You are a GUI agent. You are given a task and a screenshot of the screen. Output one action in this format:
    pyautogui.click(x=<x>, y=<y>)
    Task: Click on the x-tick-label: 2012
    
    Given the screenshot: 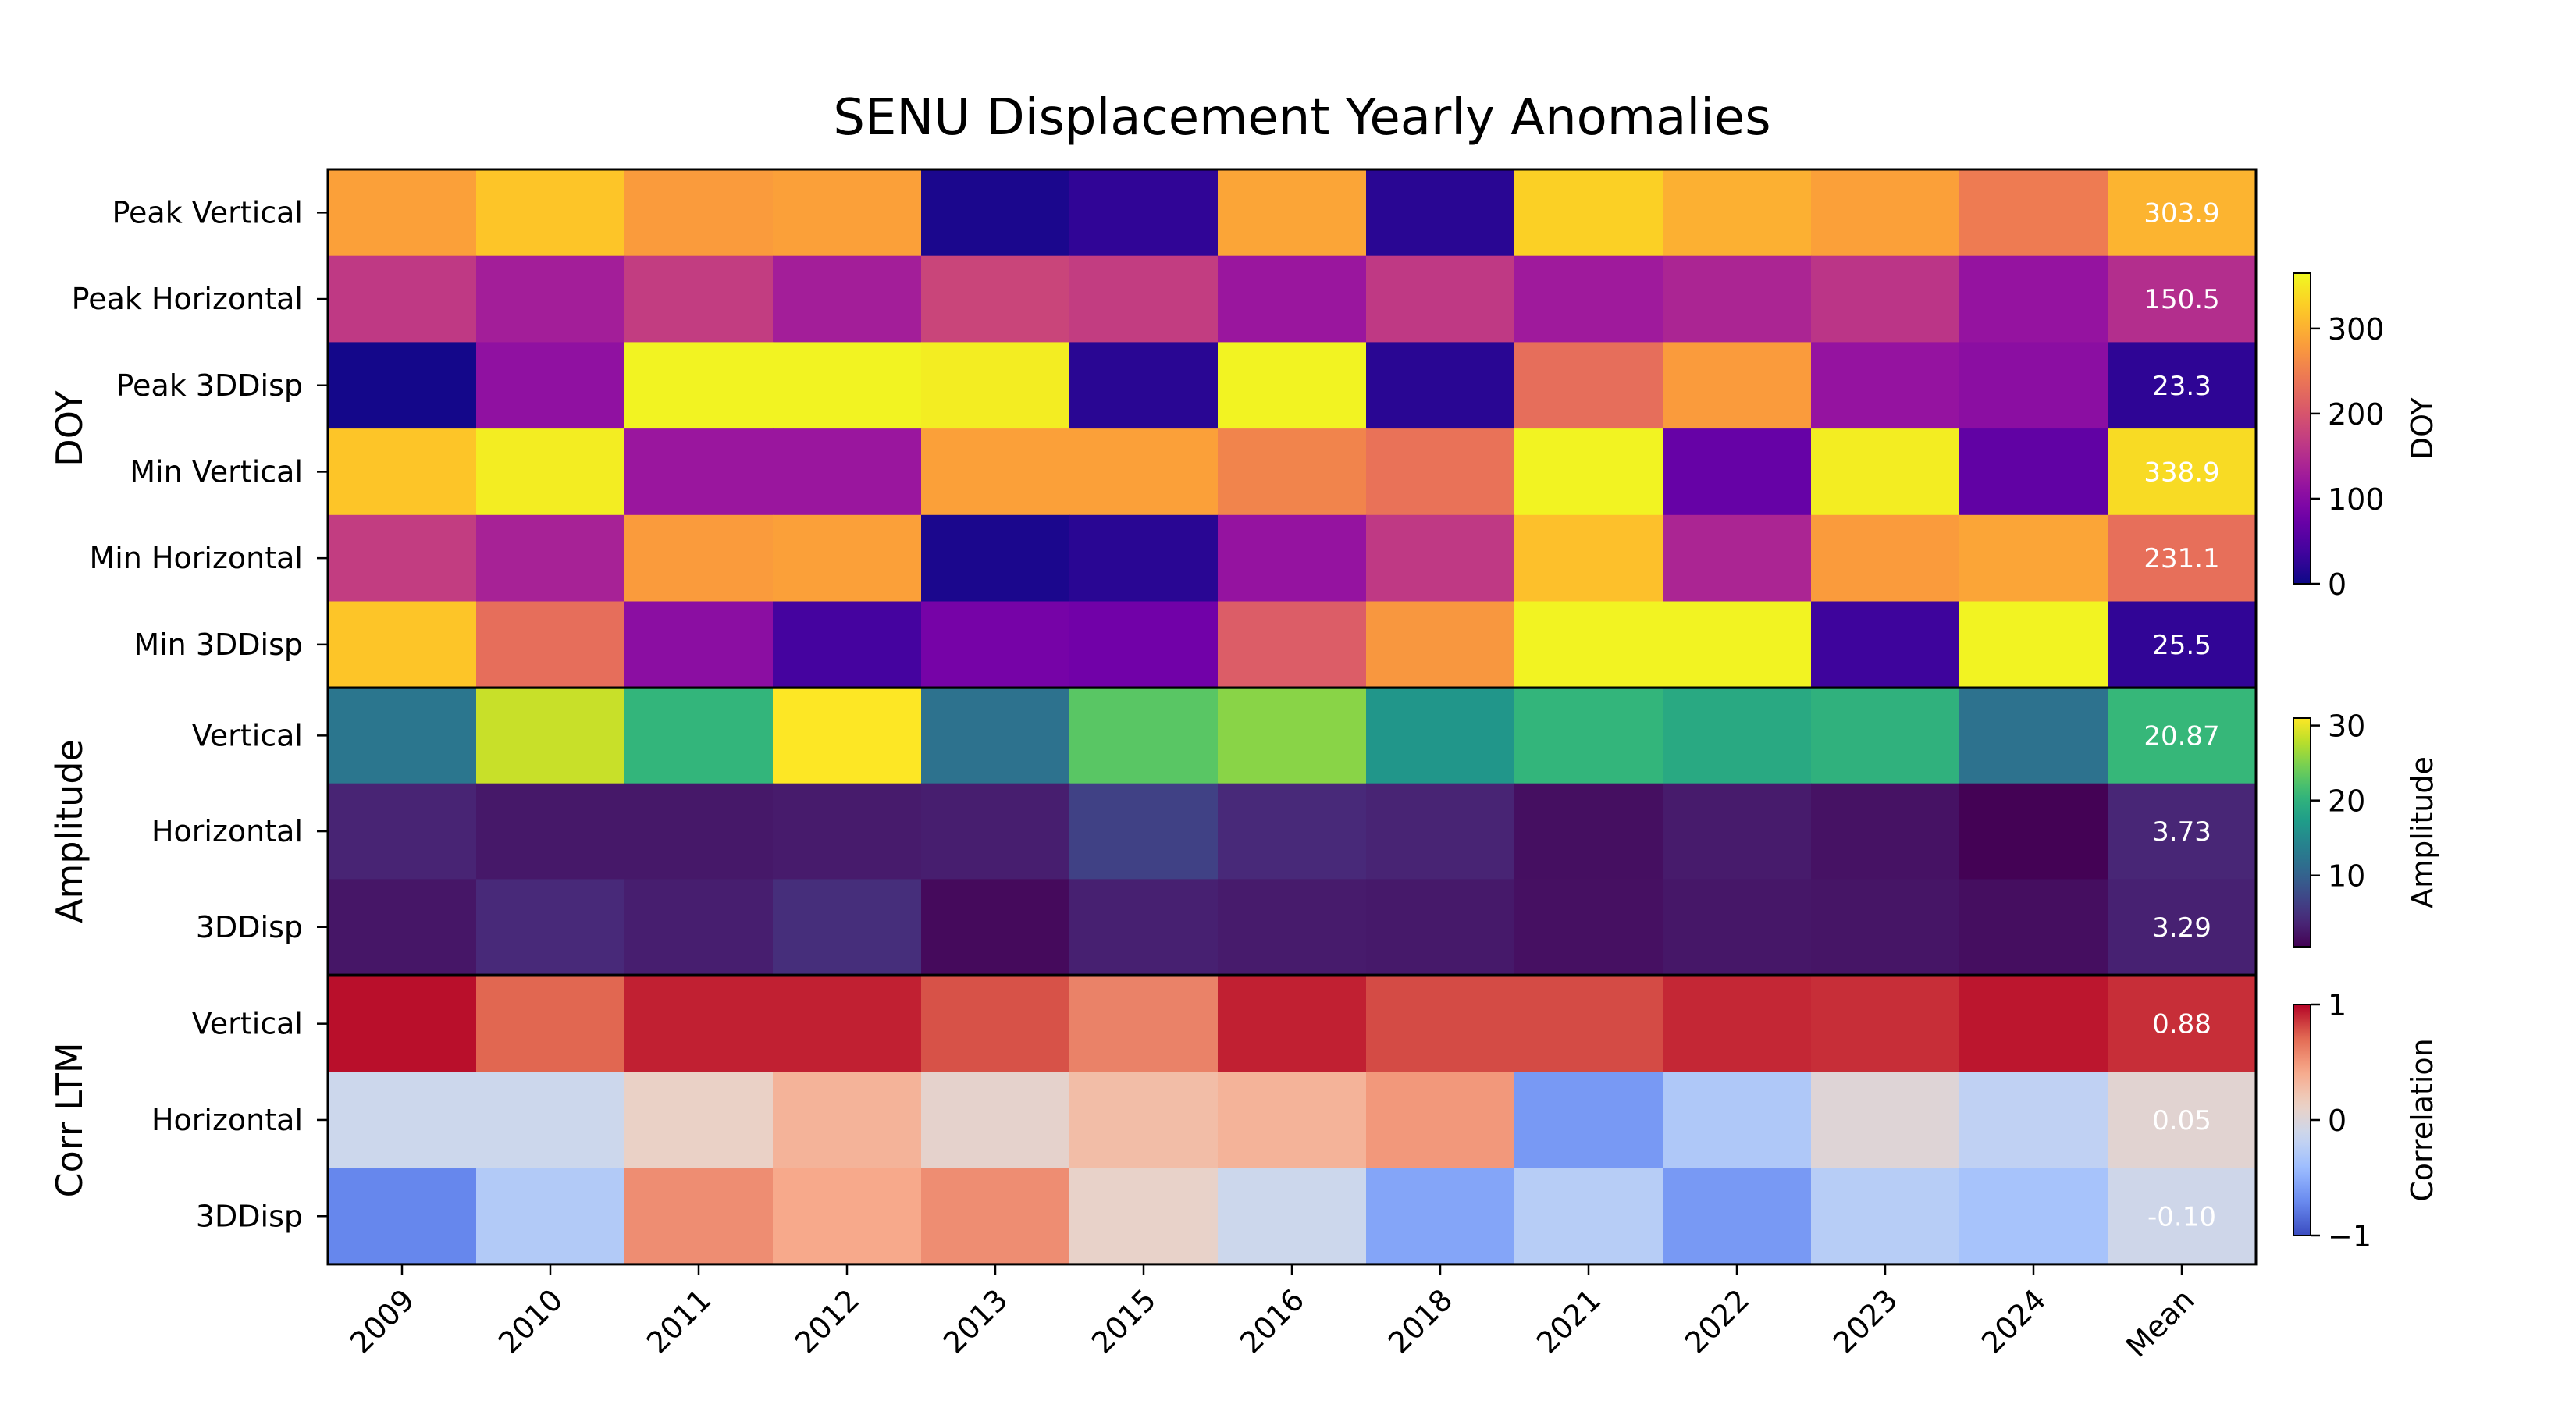 What is the action you would take?
    pyautogui.click(x=827, y=1321)
    